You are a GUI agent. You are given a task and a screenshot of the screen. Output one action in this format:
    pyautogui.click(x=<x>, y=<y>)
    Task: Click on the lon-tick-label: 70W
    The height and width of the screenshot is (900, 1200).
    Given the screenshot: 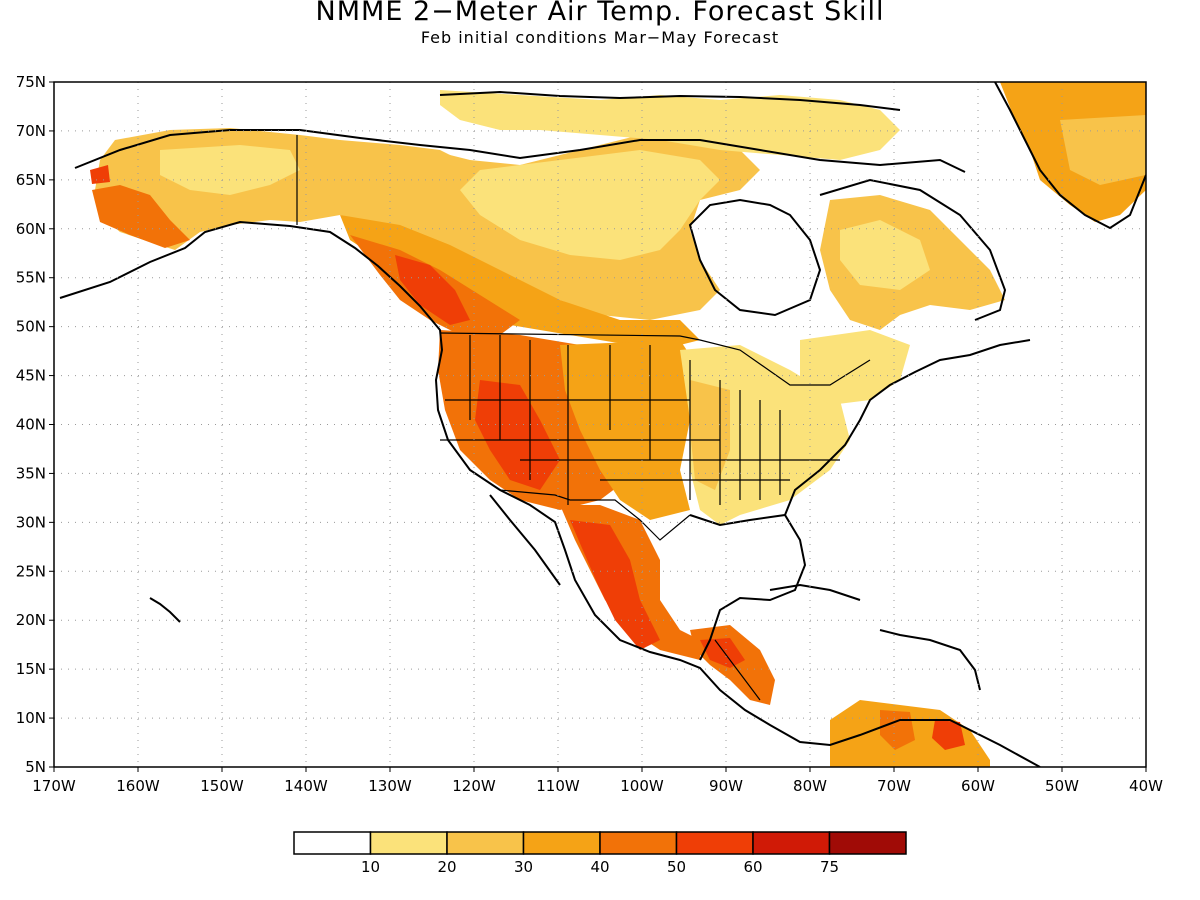 What is the action you would take?
    pyautogui.click(x=894, y=786)
    